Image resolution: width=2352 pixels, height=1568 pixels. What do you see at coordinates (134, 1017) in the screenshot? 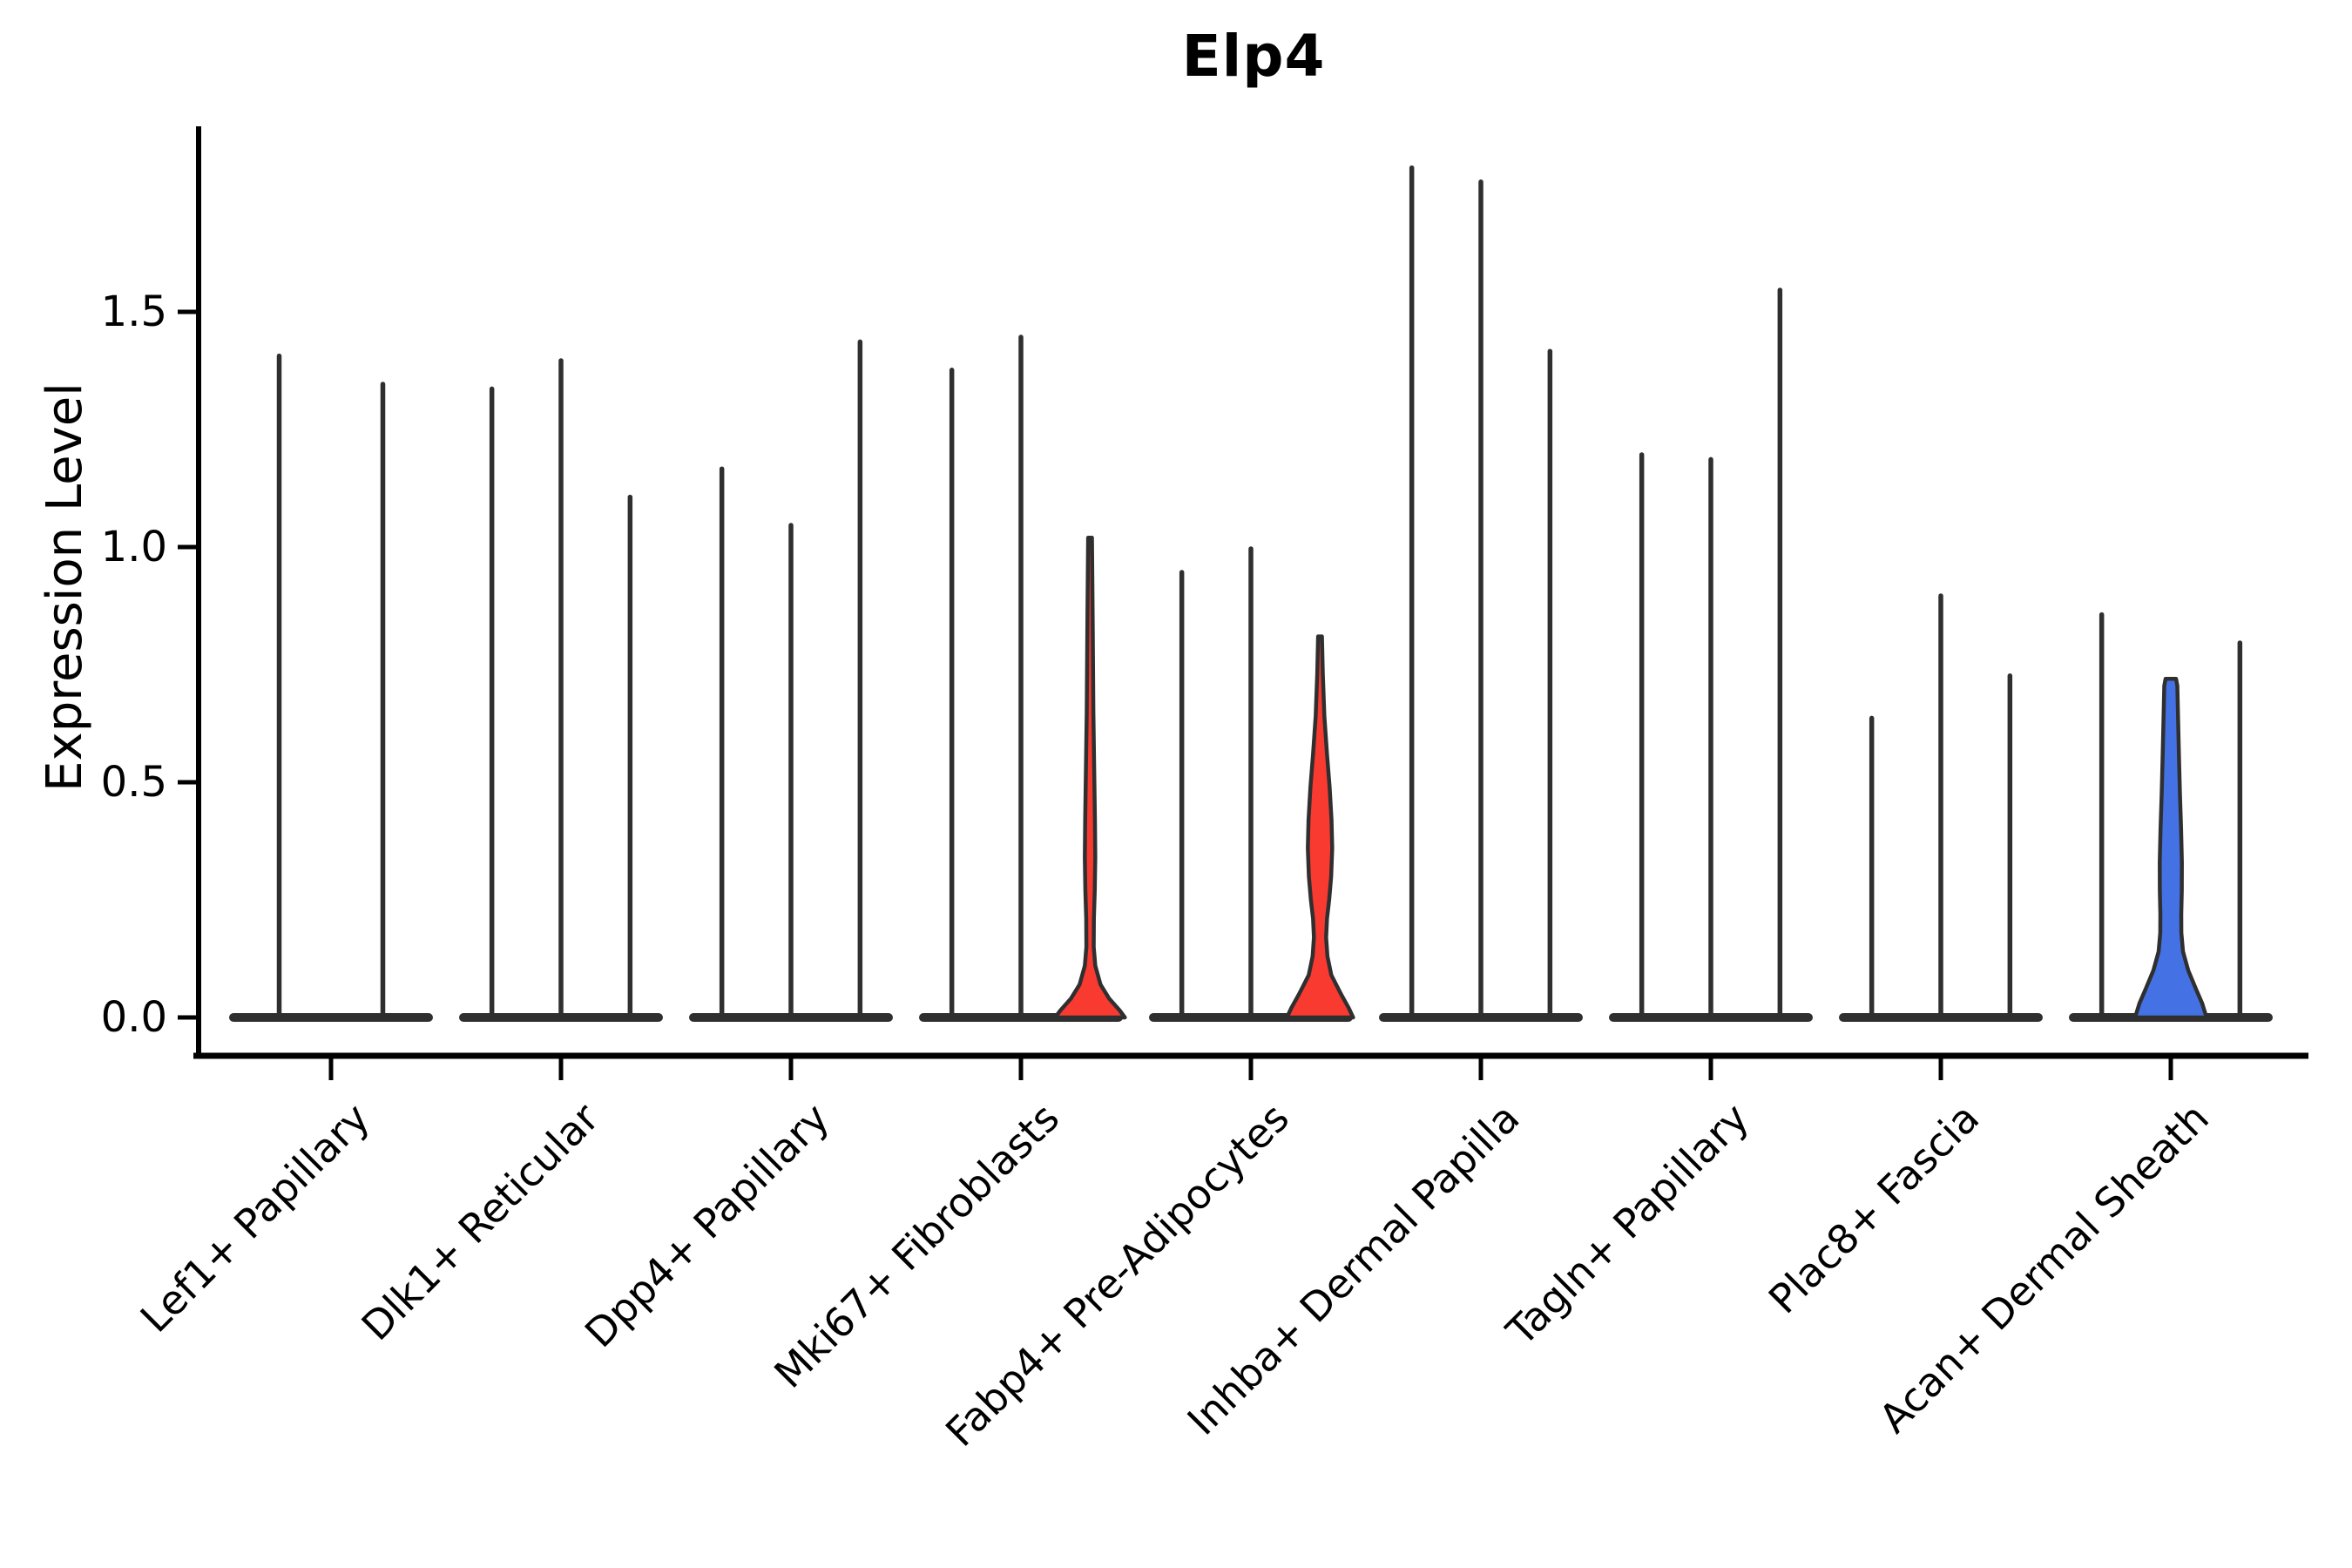
I see `y-tick-label: 0.0` at bounding box center [134, 1017].